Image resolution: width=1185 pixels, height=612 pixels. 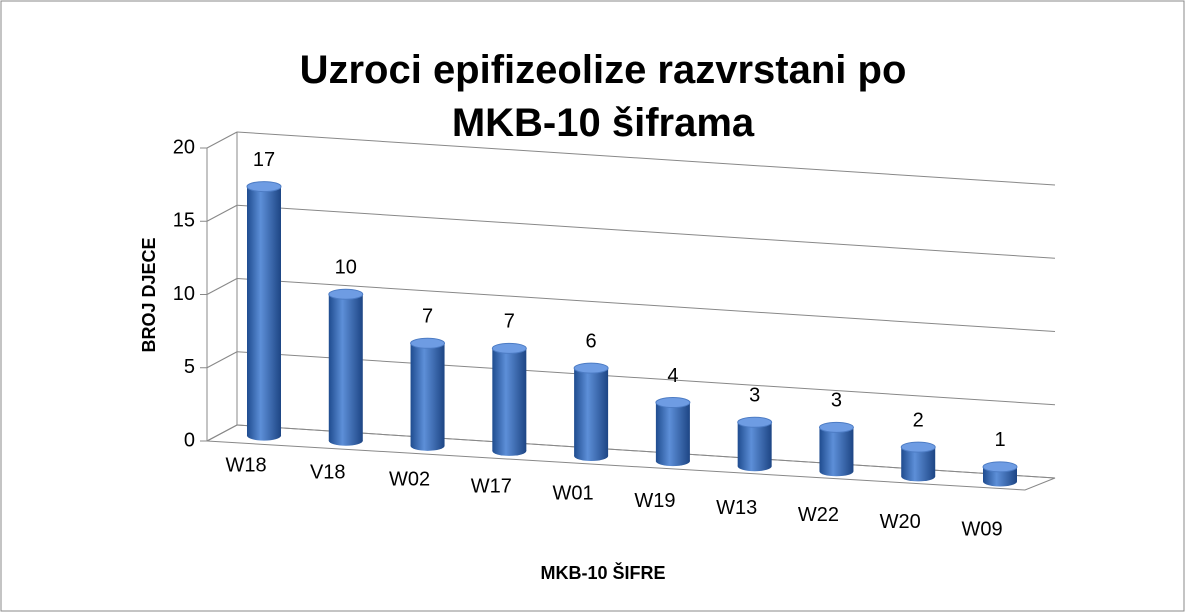 I want to click on value-label: 4, so click(x=672, y=376).